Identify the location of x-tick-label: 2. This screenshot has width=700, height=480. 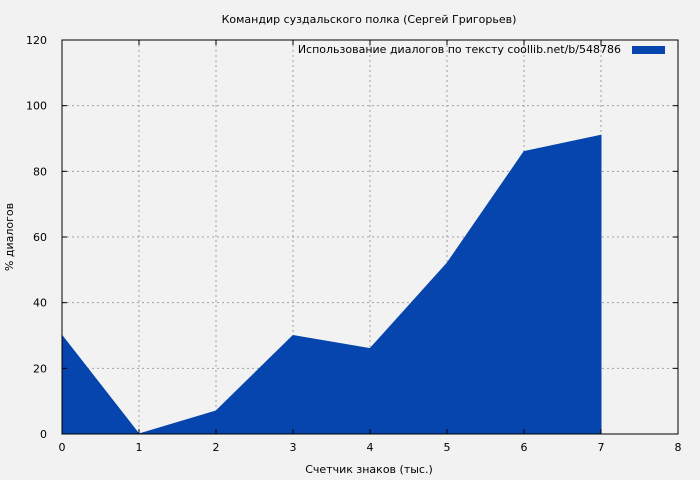
(216, 447).